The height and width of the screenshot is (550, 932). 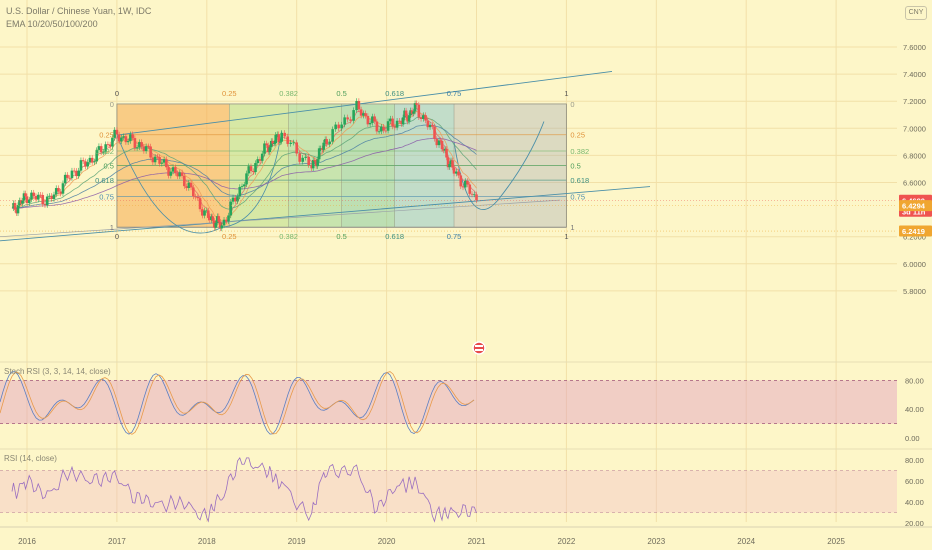 What do you see at coordinates (252, 179) in the screenshot?
I see `arc-curve` at bounding box center [252, 179].